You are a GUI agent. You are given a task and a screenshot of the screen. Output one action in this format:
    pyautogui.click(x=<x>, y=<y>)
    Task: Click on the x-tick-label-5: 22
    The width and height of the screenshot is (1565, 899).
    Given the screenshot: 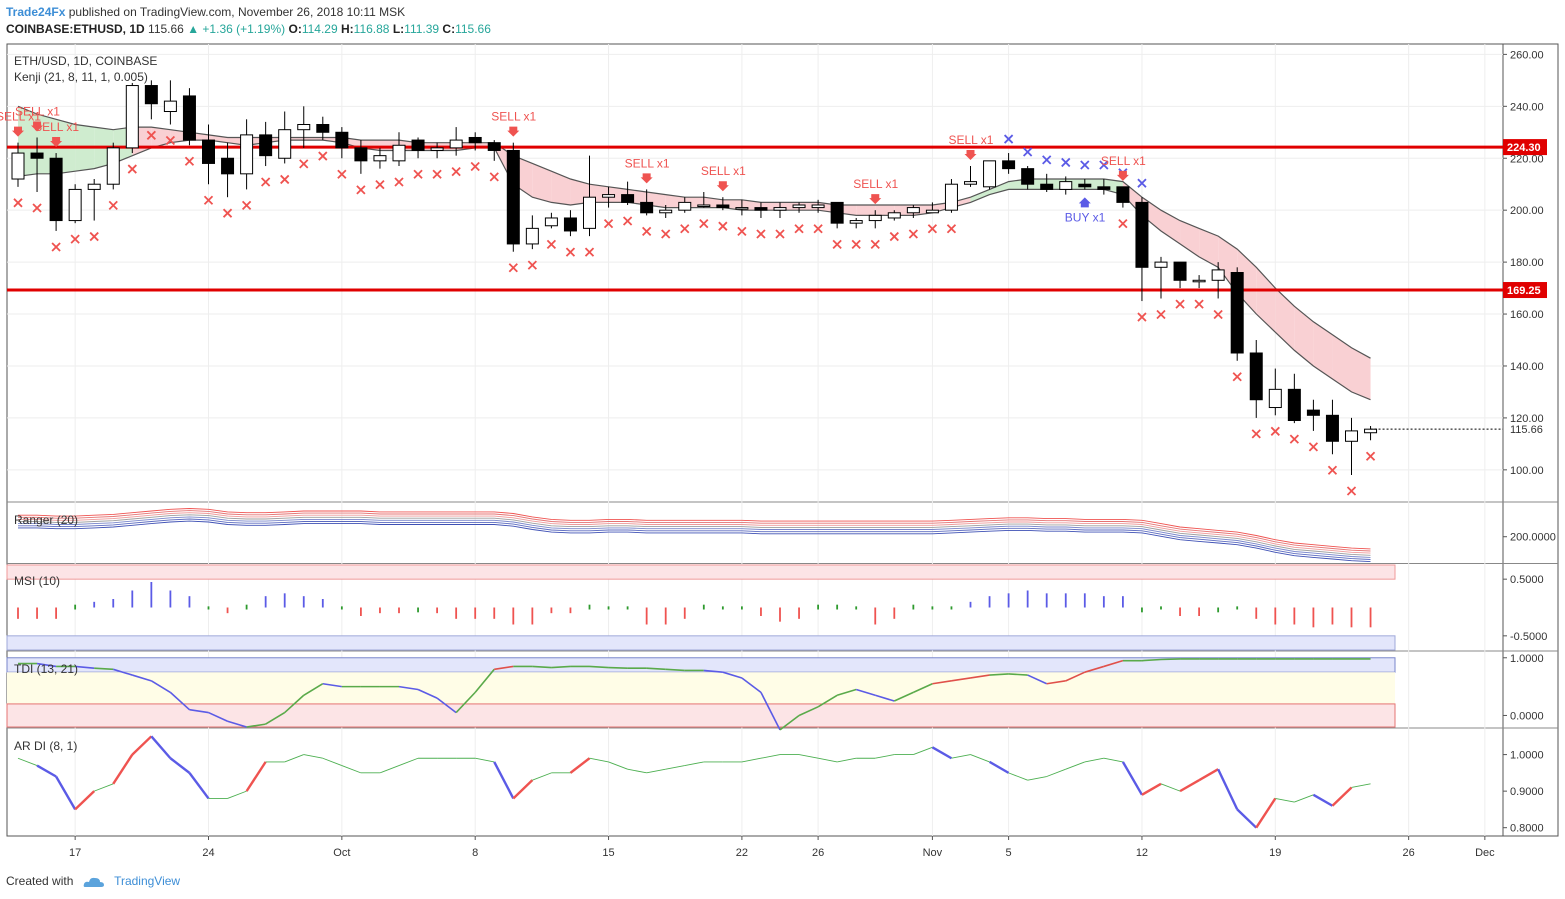 What is the action you would take?
    pyautogui.click(x=742, y=853)
    